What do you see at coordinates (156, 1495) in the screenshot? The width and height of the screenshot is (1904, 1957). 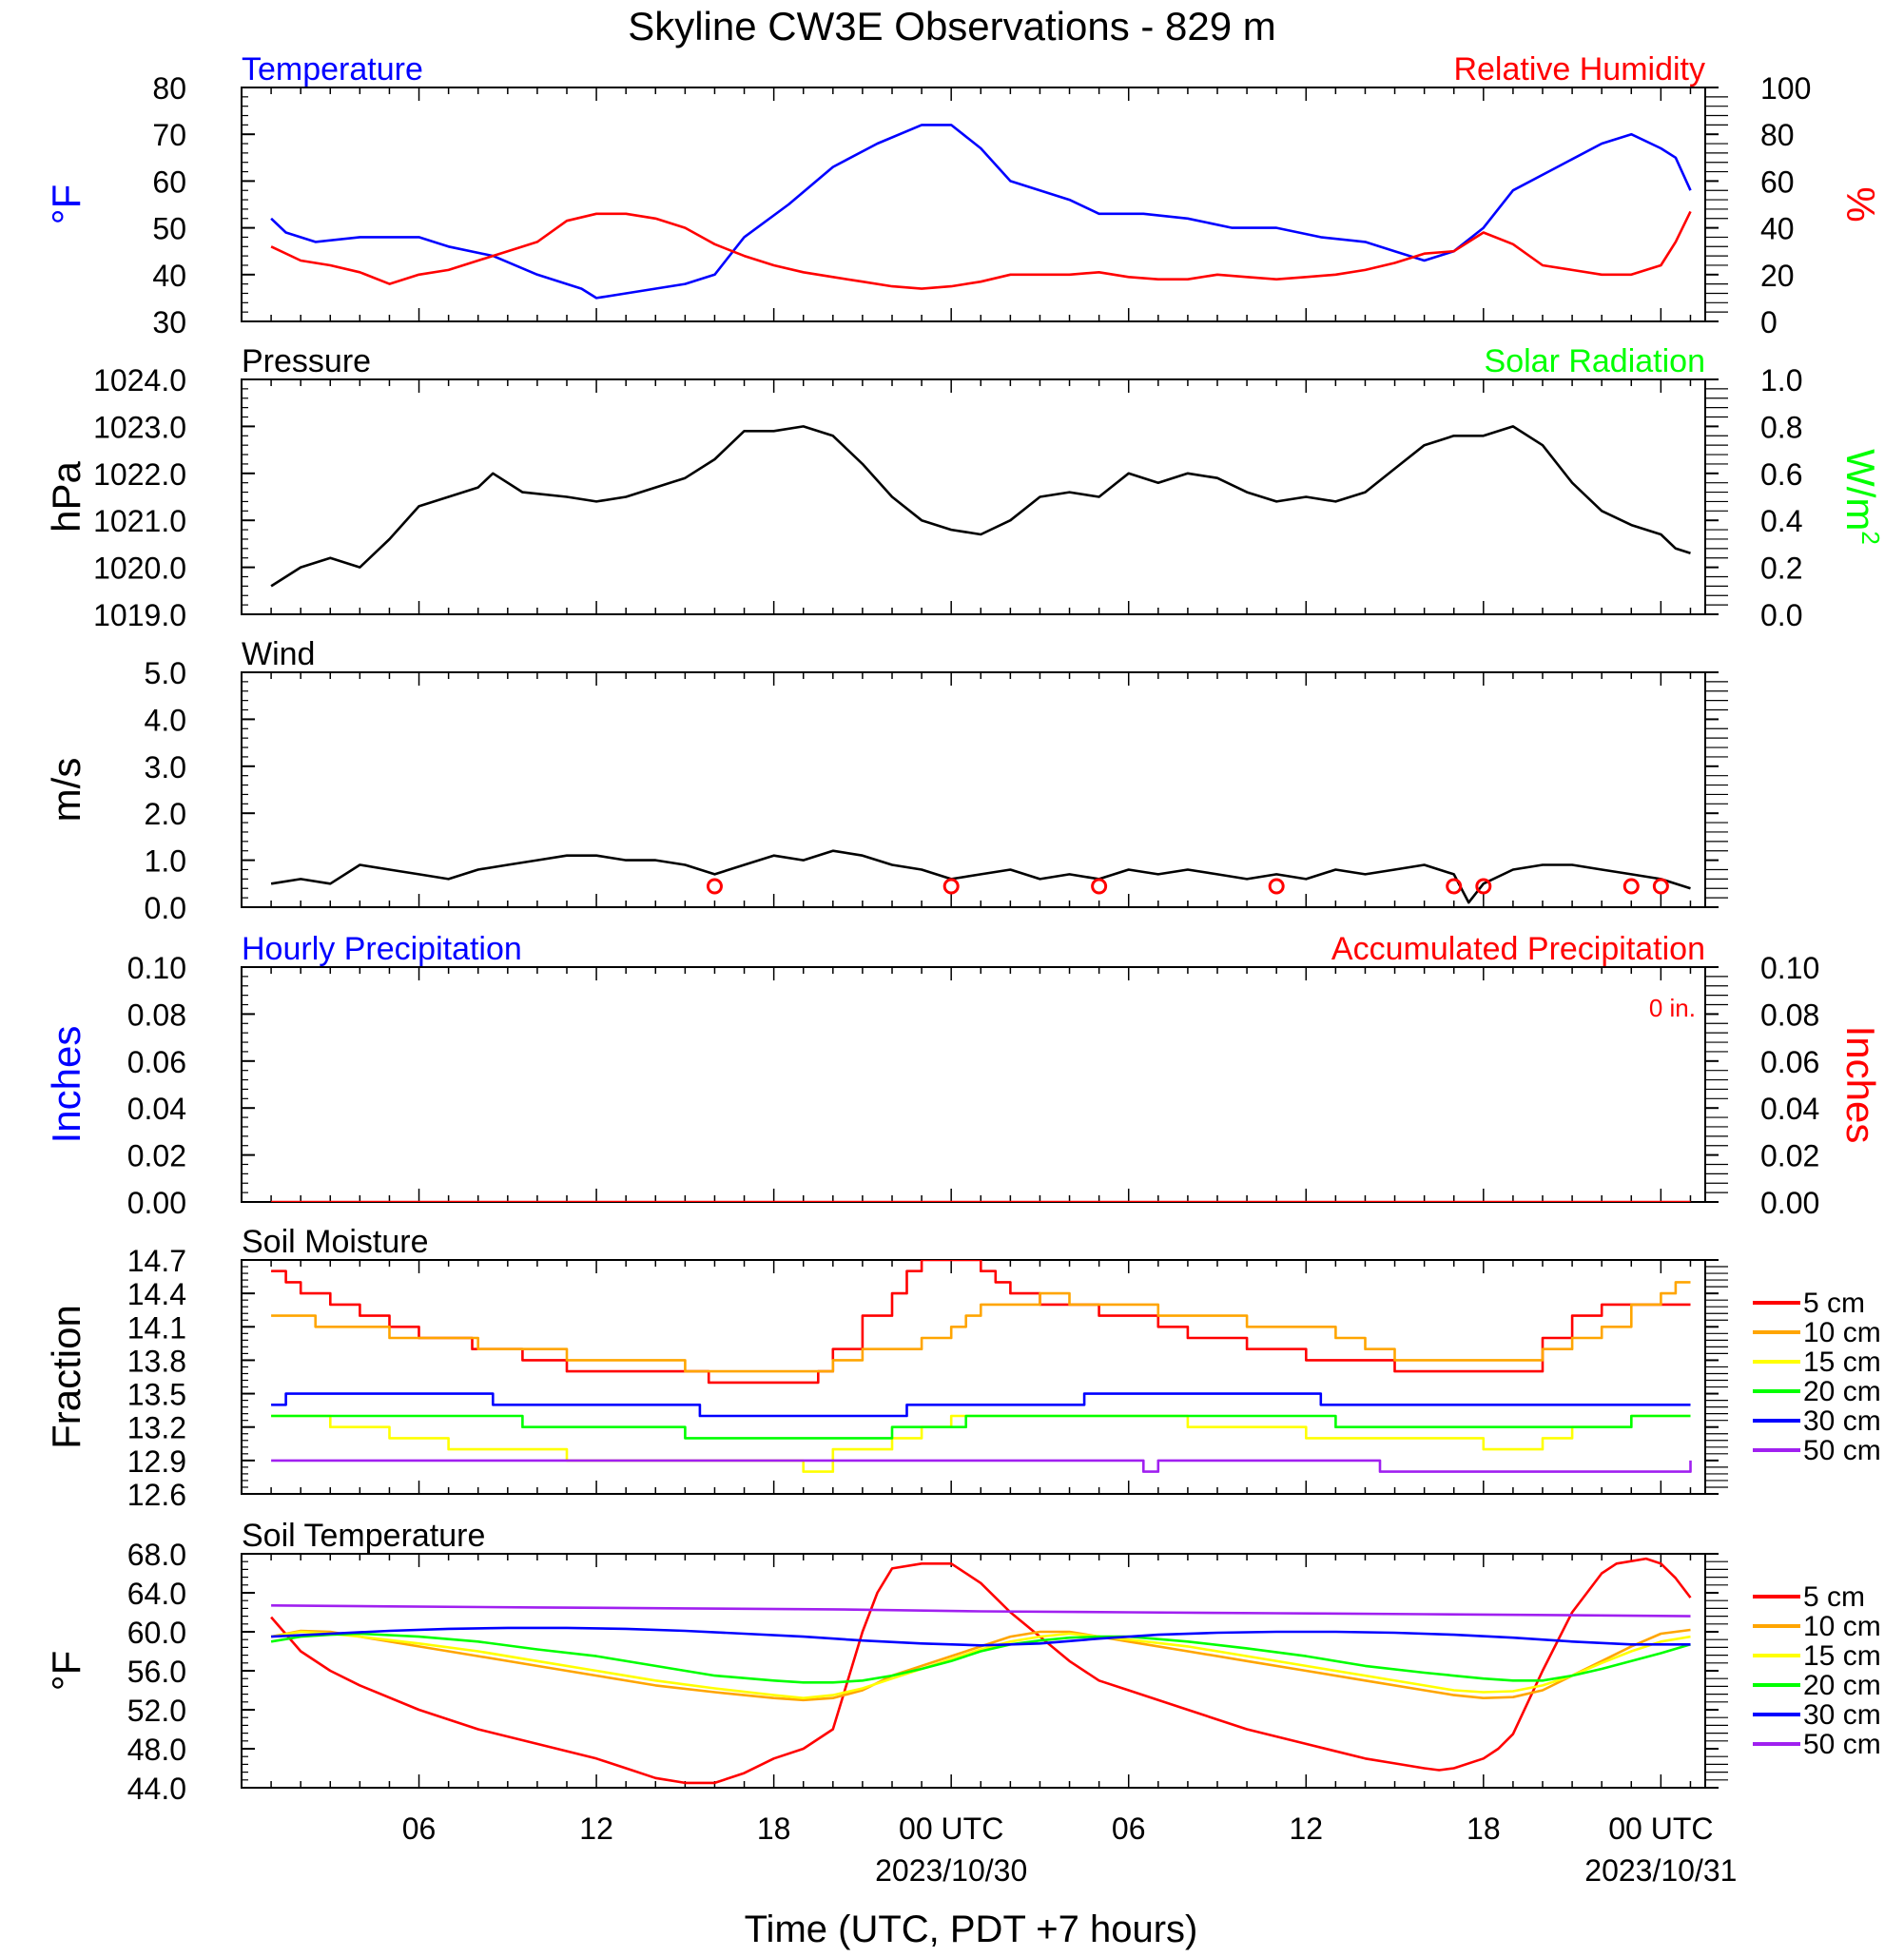 I see `y-tick-label: 12.6` at bounding box center [156, 1495].